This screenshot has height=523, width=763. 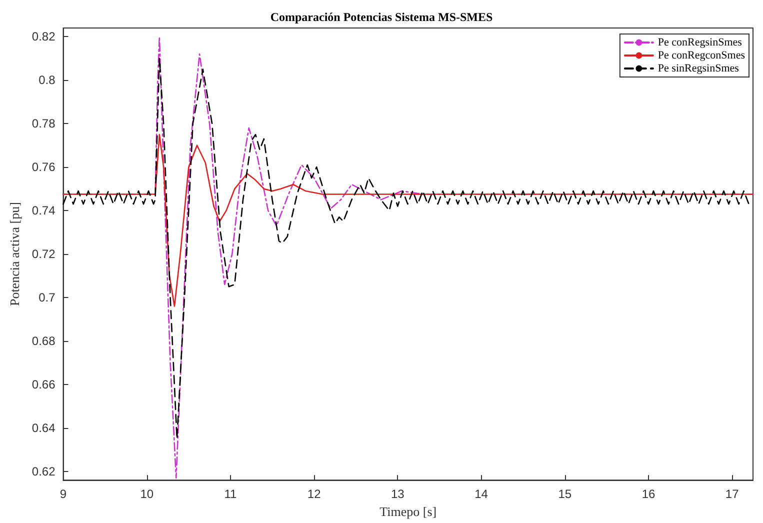 I want to click on x-tick-label: 17, so click(x=732, y=494).